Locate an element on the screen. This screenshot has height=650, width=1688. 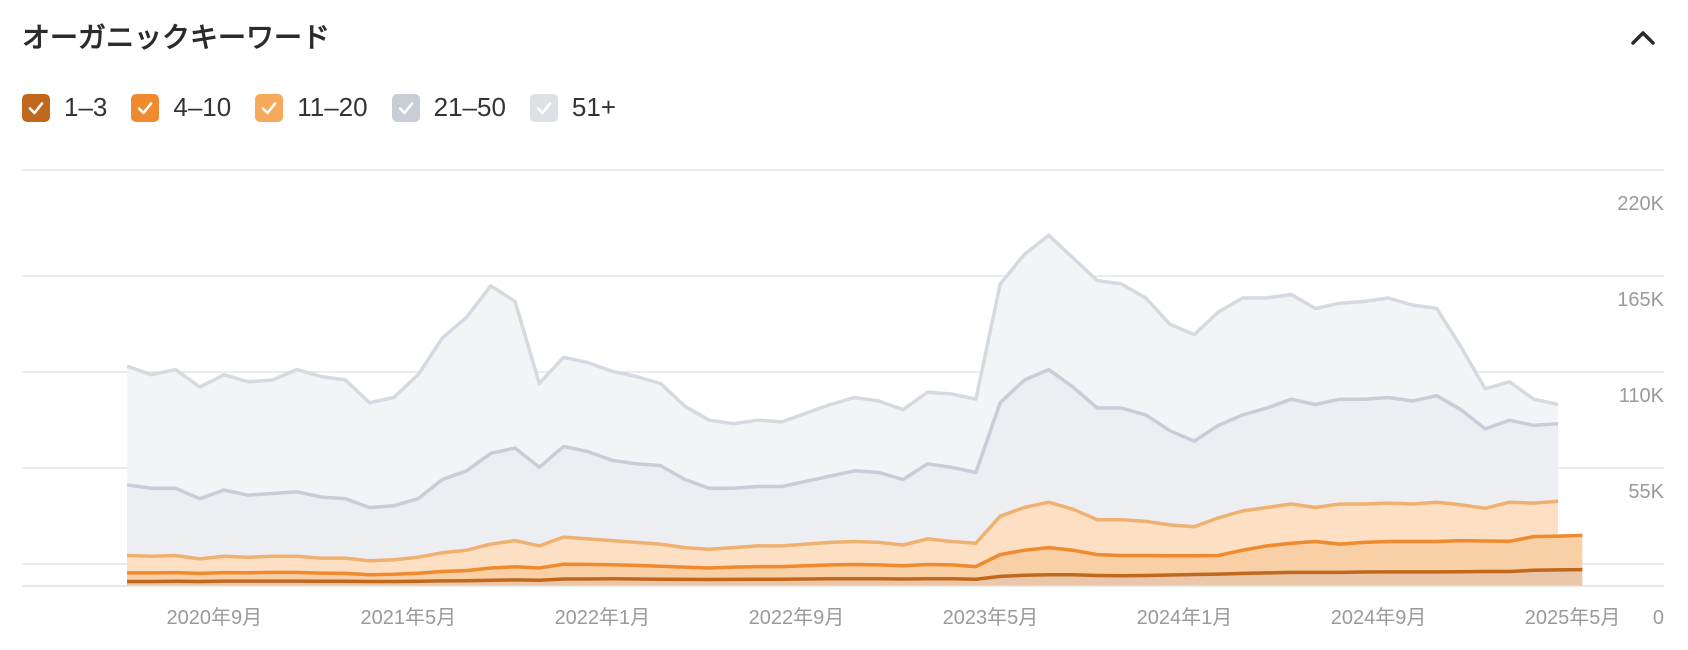
legend-label-4-10: 4–10 is located at coordinates (202, 107).